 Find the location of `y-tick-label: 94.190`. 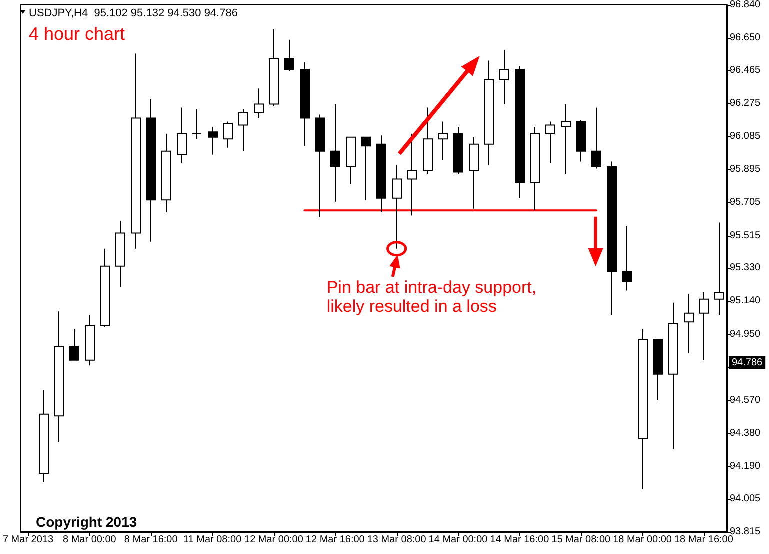

y-tick-label: 94.190 is located at coordinates (746, 466).